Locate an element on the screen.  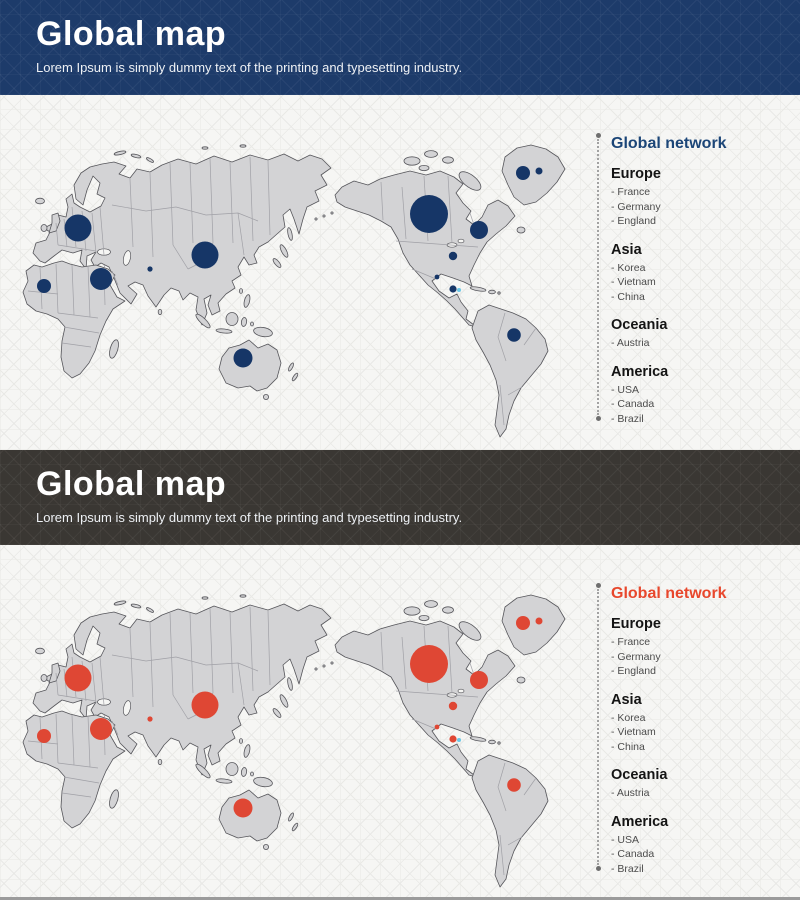
page-bottom-border is located at coordinates (400, 898).